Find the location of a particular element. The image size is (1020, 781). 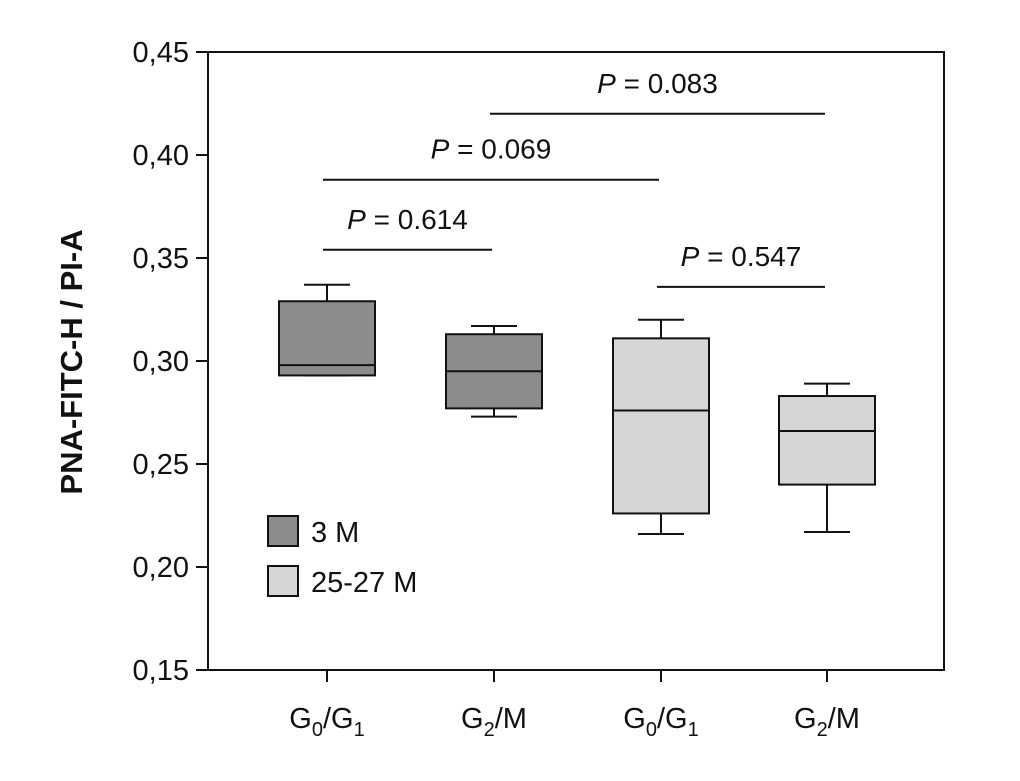

y-tick-label: 0,20 is located at coordinates (161, 568).